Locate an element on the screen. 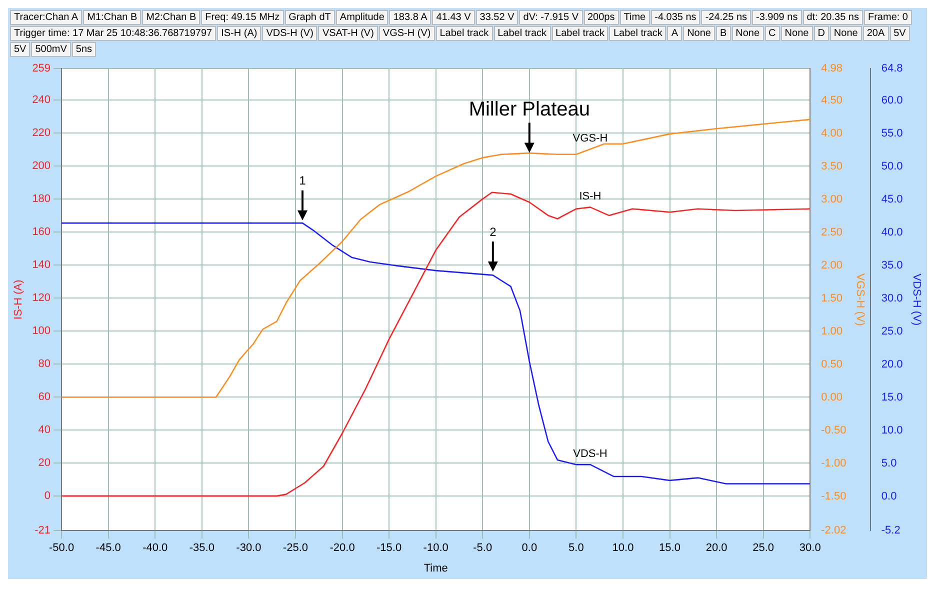 The width and height of the screenshot is (935, 601). y3-tick-label: 55.0 is located at coordinates (892, 133).